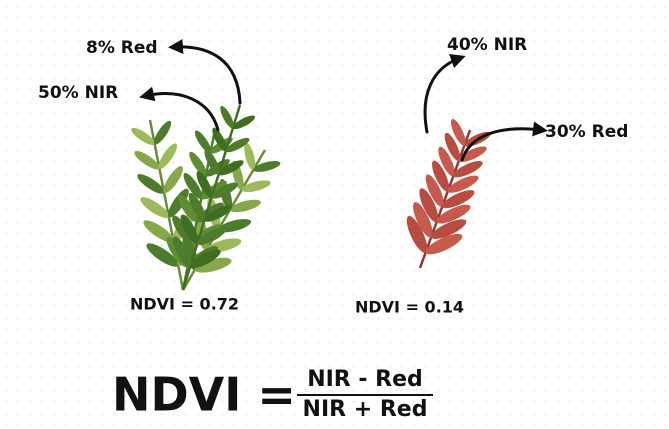  I want to click on formula-lhs: NDVI =, so click(204, 395).